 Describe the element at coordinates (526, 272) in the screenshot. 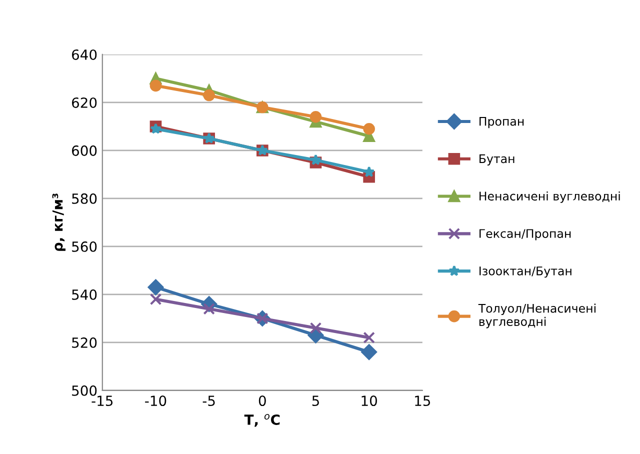

I see `legend-label: Ізооктан/Бутан` at that location.